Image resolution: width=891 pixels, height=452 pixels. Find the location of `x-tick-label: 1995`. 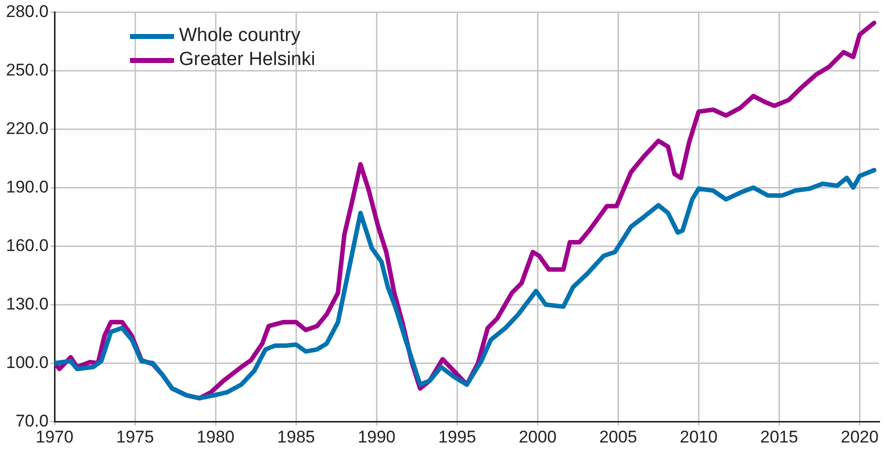

x-tick-label: 1995 is located at coordinates (457, 436).